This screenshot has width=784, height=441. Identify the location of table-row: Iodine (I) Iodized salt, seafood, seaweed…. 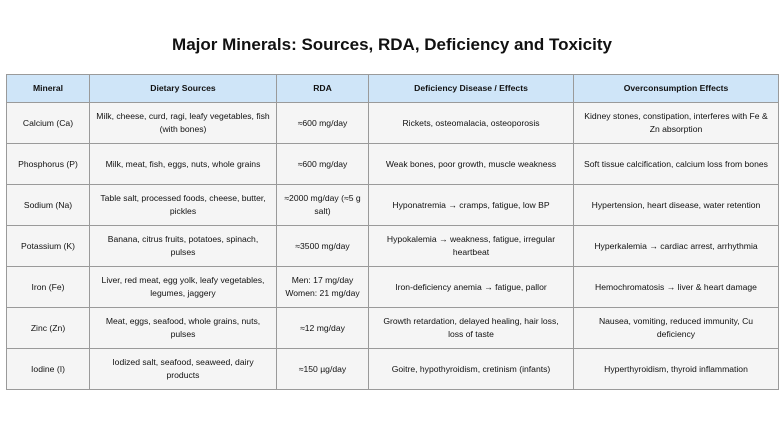
(392, 369).